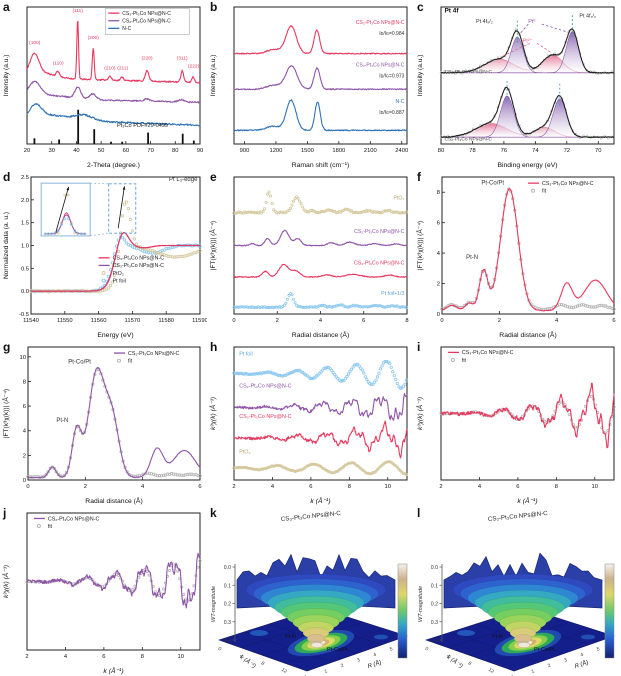 This screenshot has height=676, width=621. What do you see at coordinates (419, 347) in the screenshot?
I see `panel-i-letter: i` at bounding box center [419, 347].